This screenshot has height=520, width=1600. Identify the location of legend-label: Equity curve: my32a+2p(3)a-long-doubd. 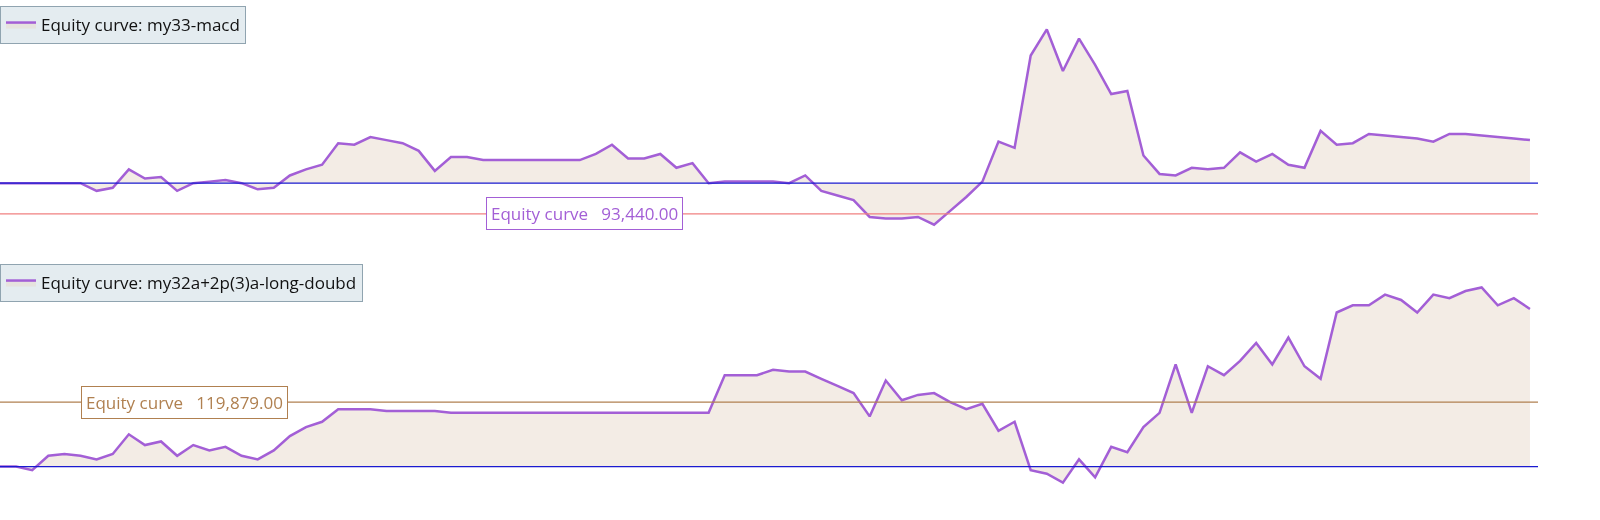
(199, 283).